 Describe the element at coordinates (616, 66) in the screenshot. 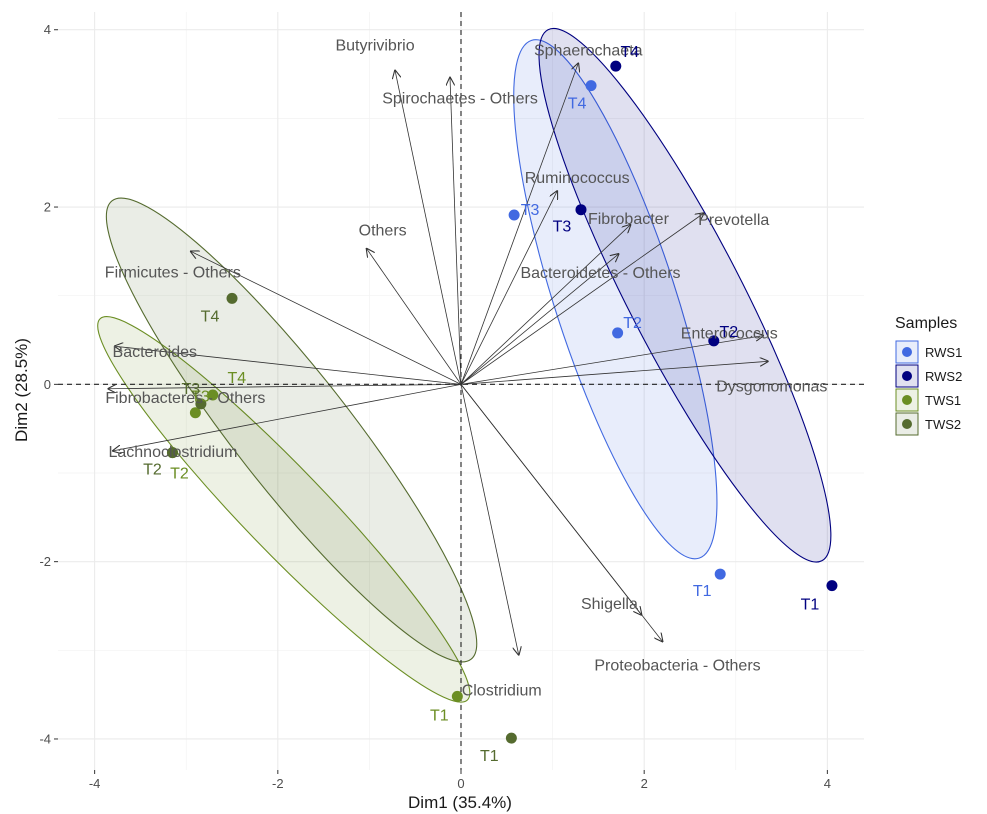

I see `point-rws2-t4` at that location.